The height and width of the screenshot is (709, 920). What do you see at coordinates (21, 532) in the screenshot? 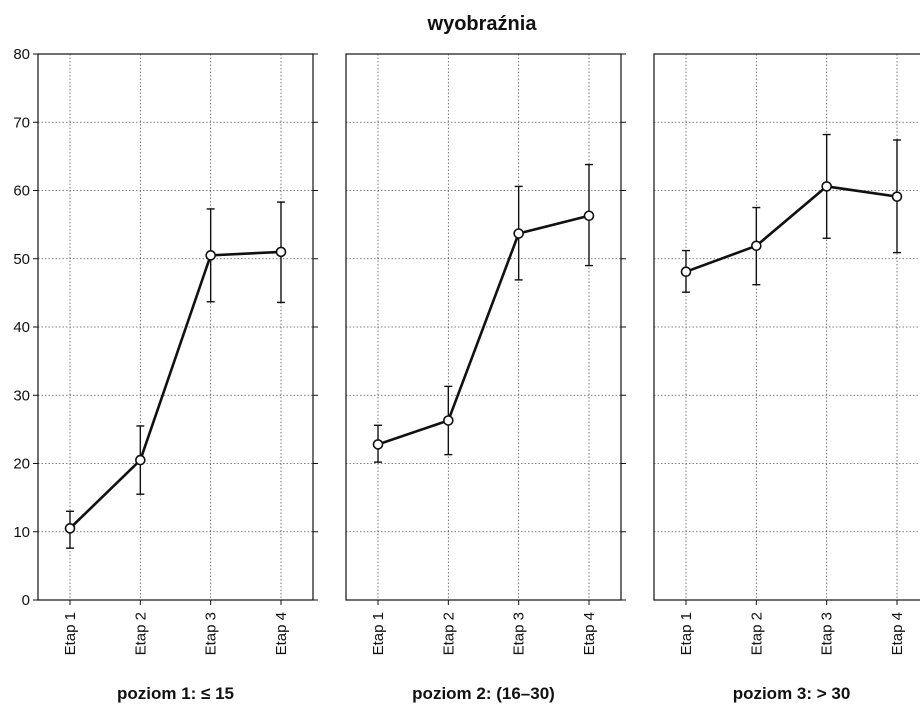
I see `y-tick-label: 10` at bounding box center [21, 532].